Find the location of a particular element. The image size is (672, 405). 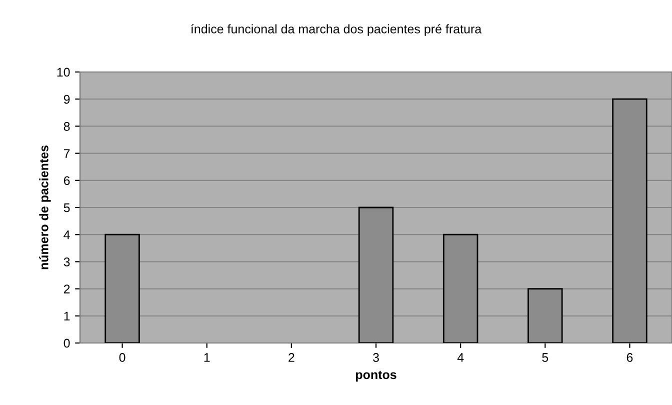

x-tick-label: 3 is located at coordinates (376, 357).